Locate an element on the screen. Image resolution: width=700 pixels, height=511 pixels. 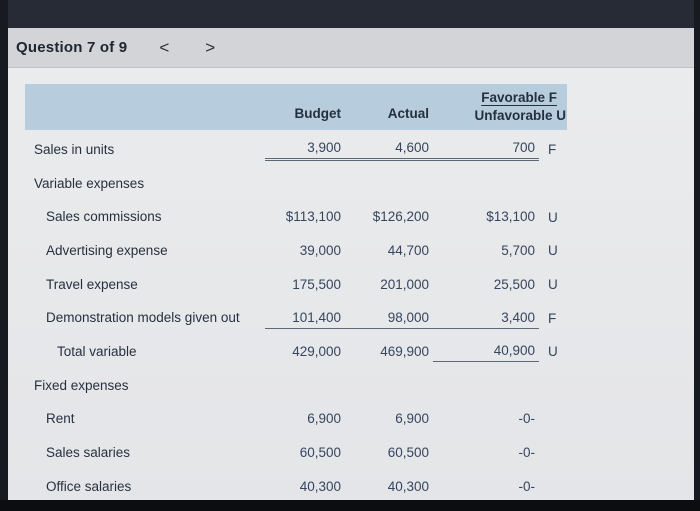
table-row: Fixed expenses is located at coordinates (296, 386).